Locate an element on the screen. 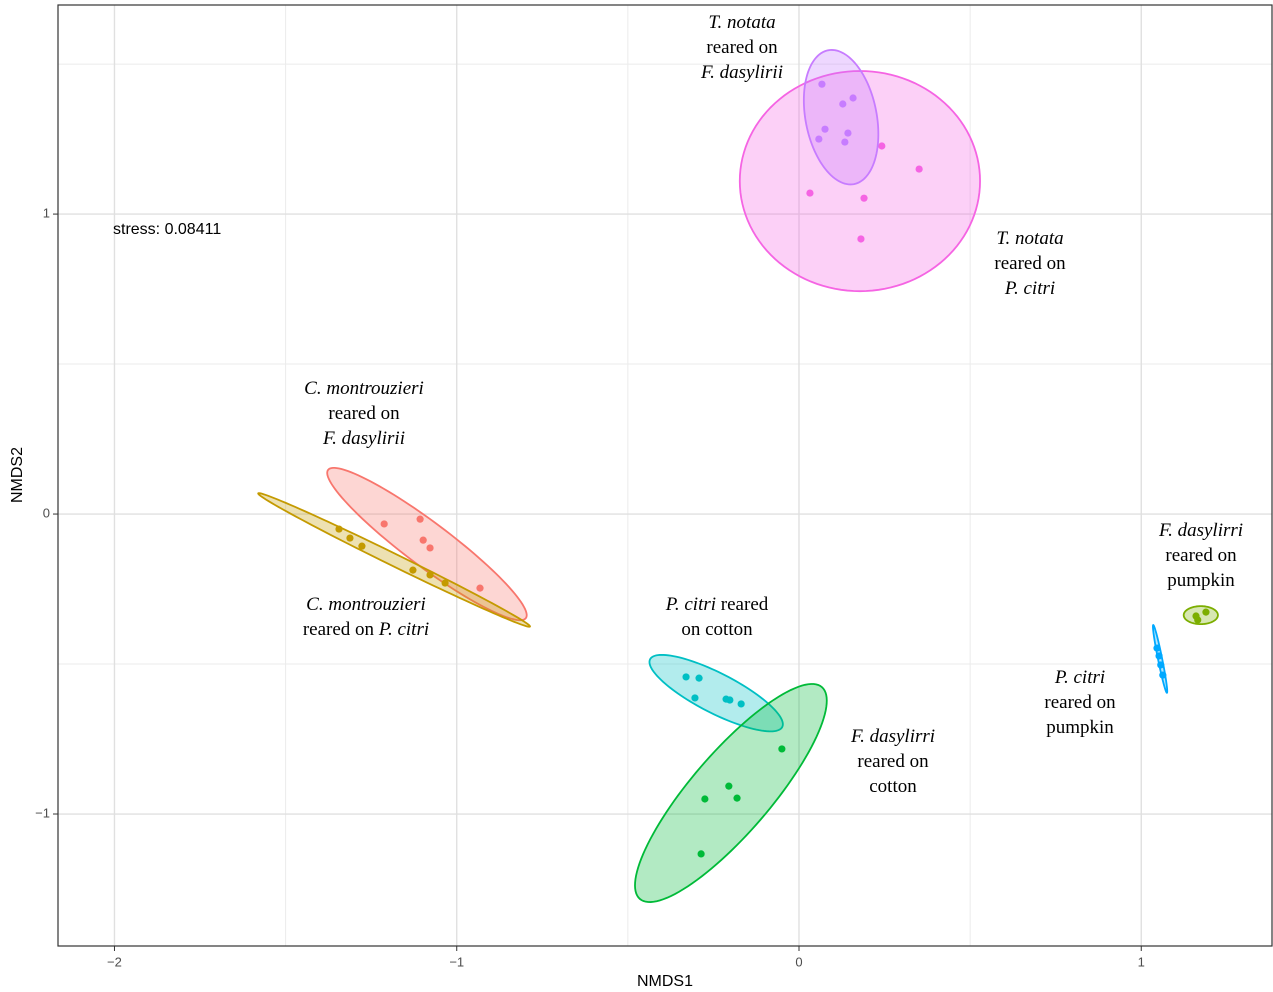 Image resolution: width=1273 pixels, height=992 pixels. group-label-line: cotton is located at coordinates (893, 786).